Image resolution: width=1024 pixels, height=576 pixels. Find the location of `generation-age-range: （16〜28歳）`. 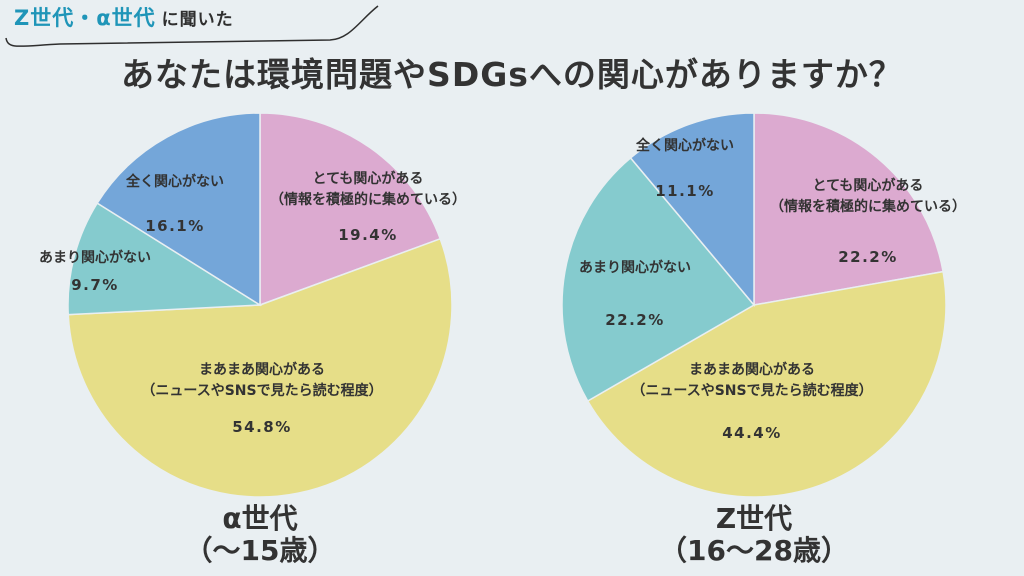

generation-age-range: （16〜28歳） is located at coordinates (754, 550).